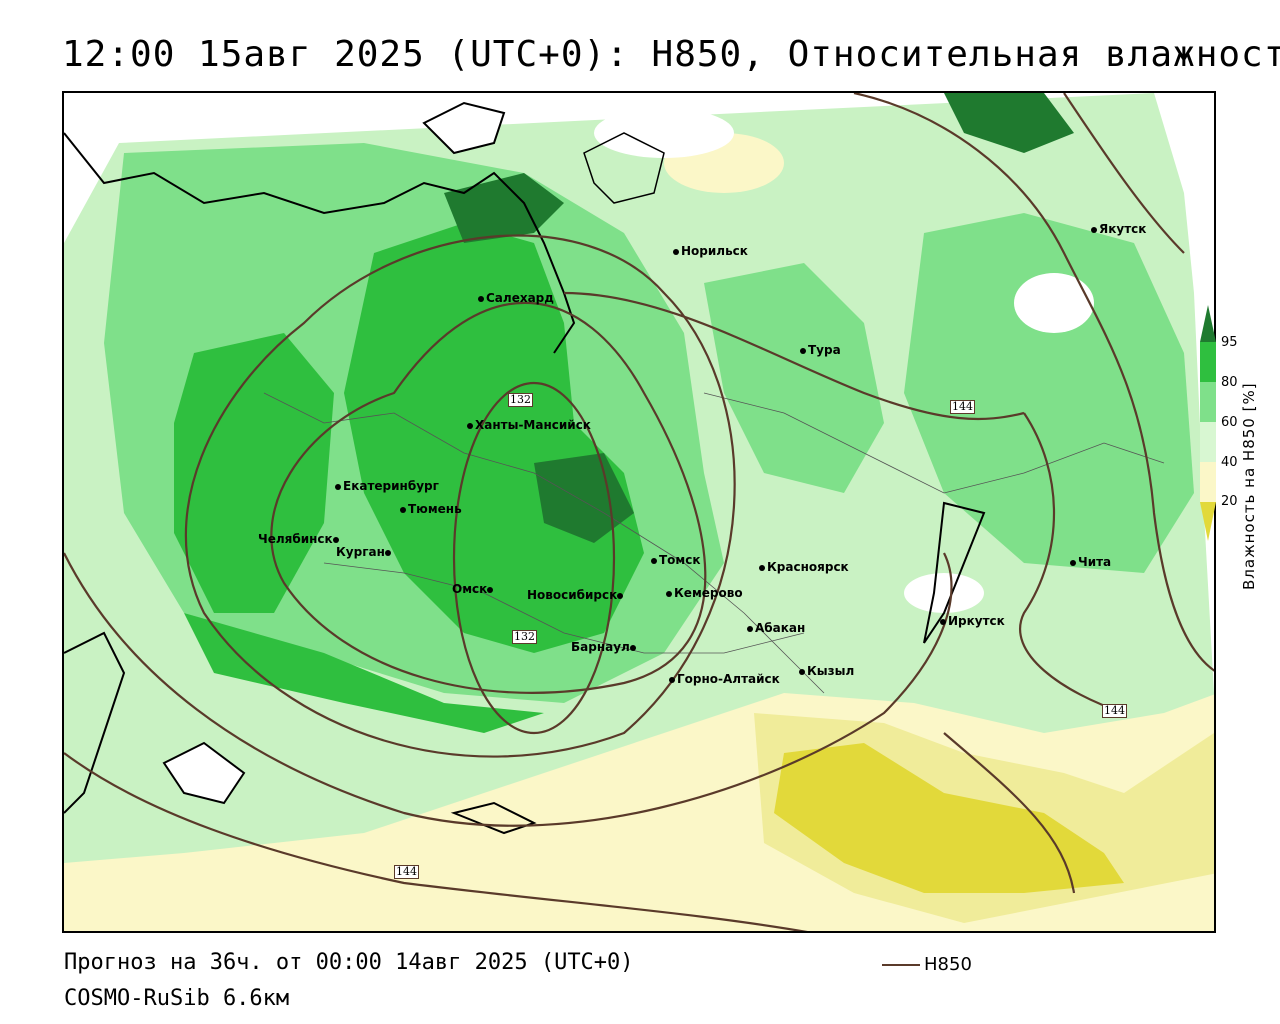 This screenshot has height=1024, width=1280. Describe the element at coordinates (780, 628) in the screenshot. I see `city-label: Абакан` at that location.